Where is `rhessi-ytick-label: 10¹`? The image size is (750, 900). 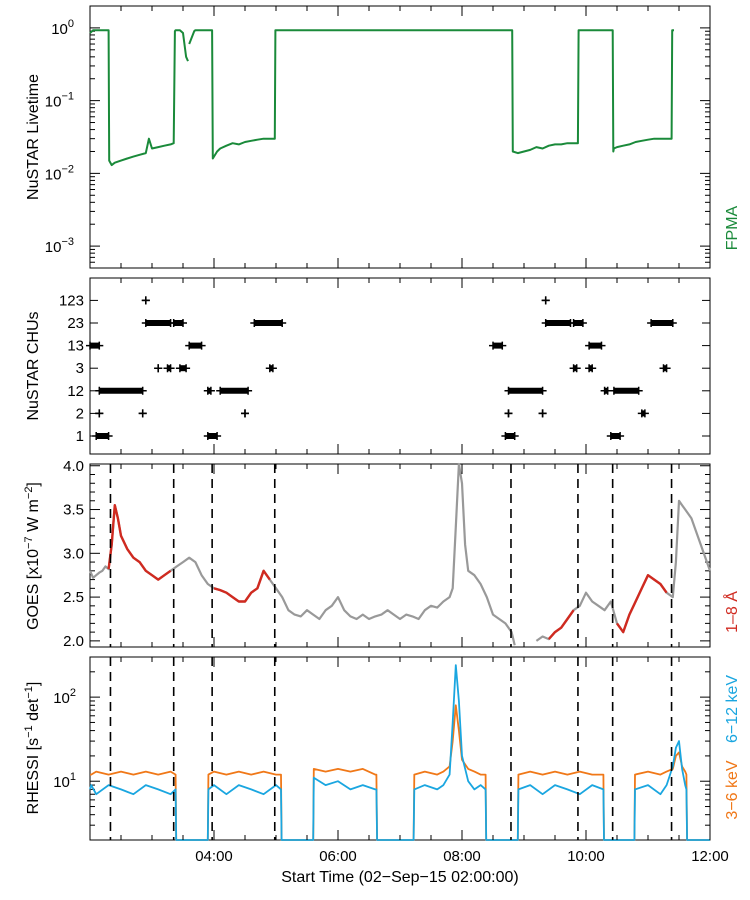
rhessi-ytick-label: 10¹ is located at coordinates (64, 781).